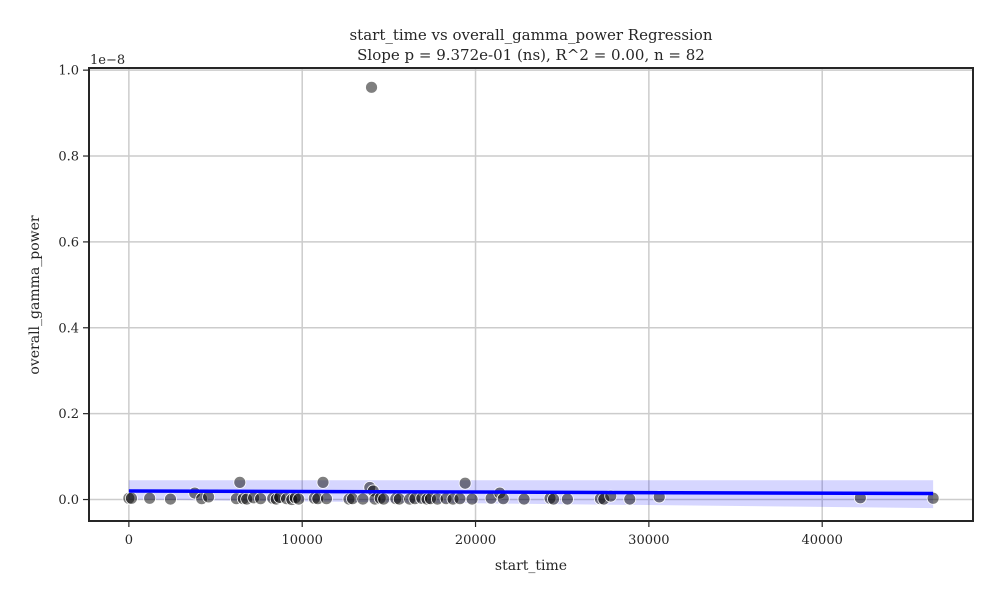  What do you see at coordinates (73, 286) in the screenshot?
I see `y-ticks: 0.0 0.2 0.4 0.6 0.8 1.0` at bounding box center [73, 286].